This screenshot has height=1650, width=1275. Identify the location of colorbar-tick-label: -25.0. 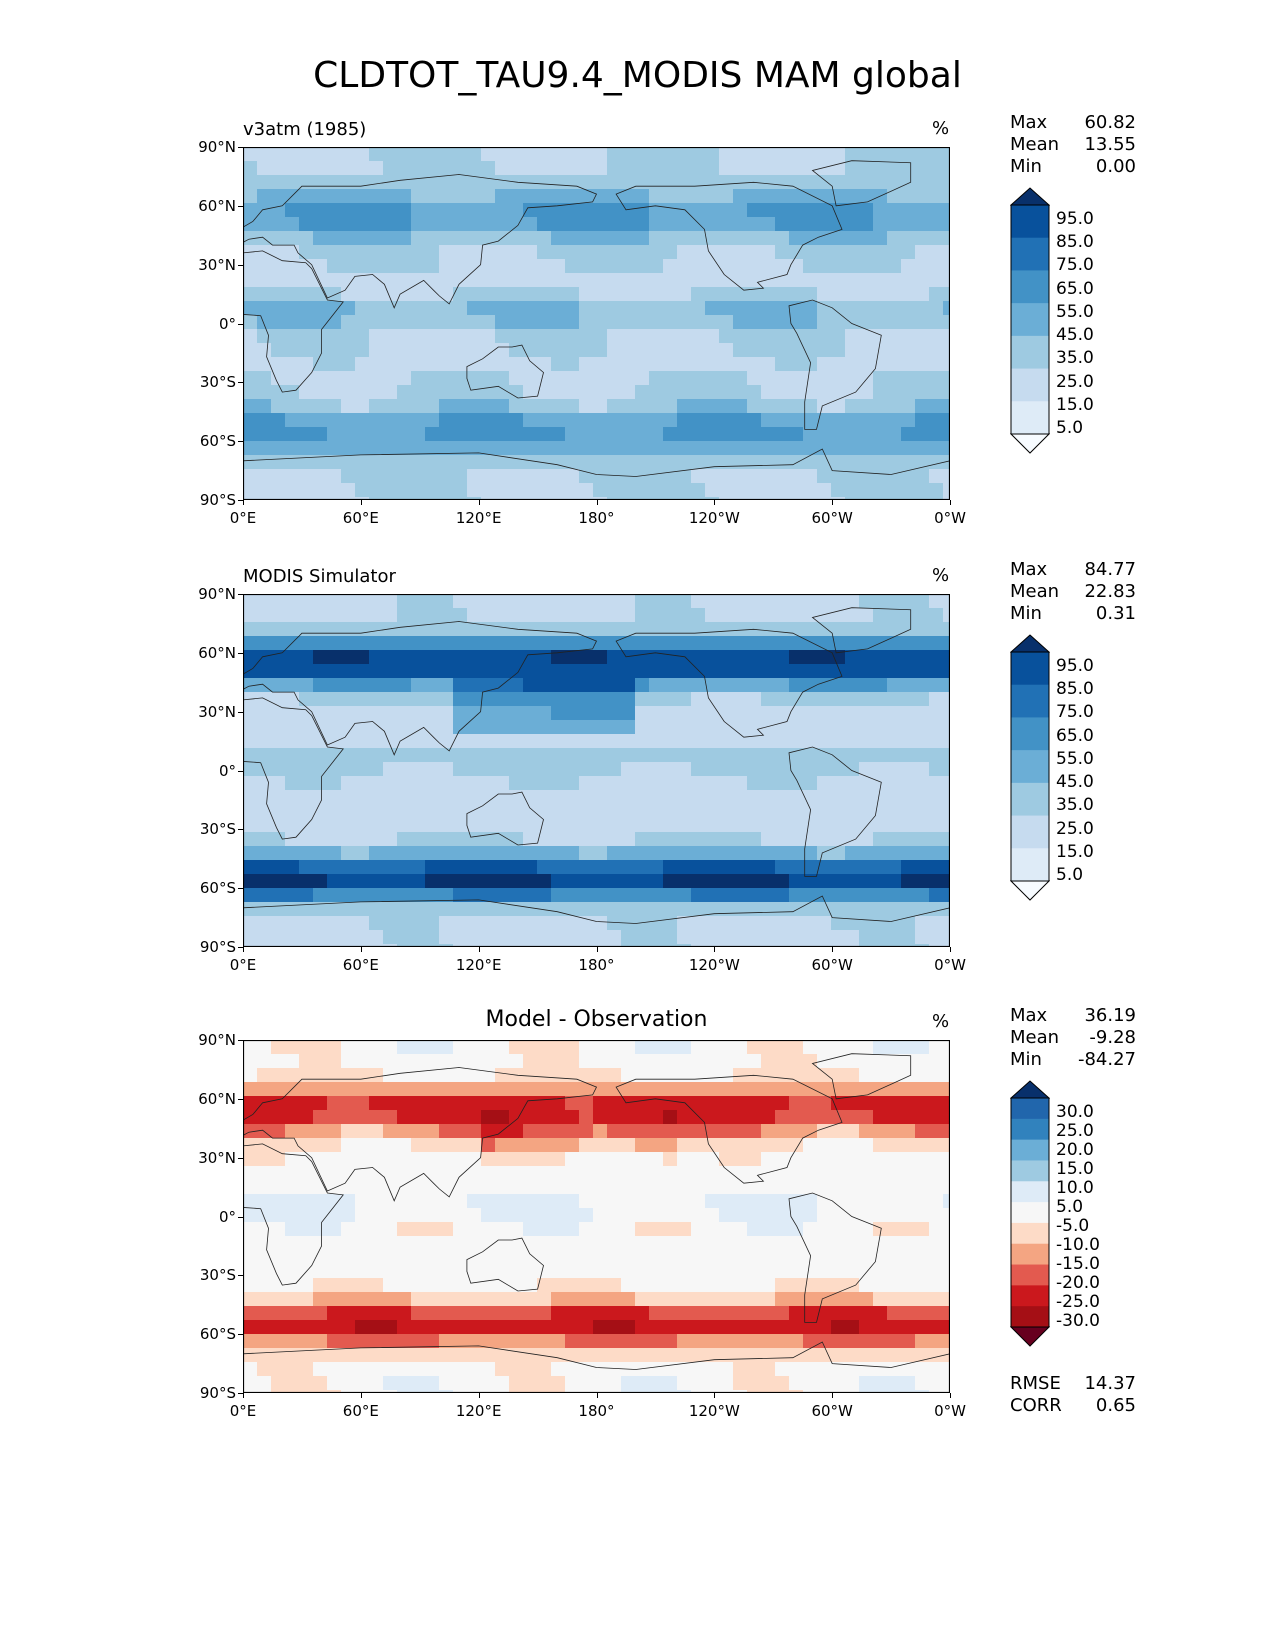
(1078, 1302).